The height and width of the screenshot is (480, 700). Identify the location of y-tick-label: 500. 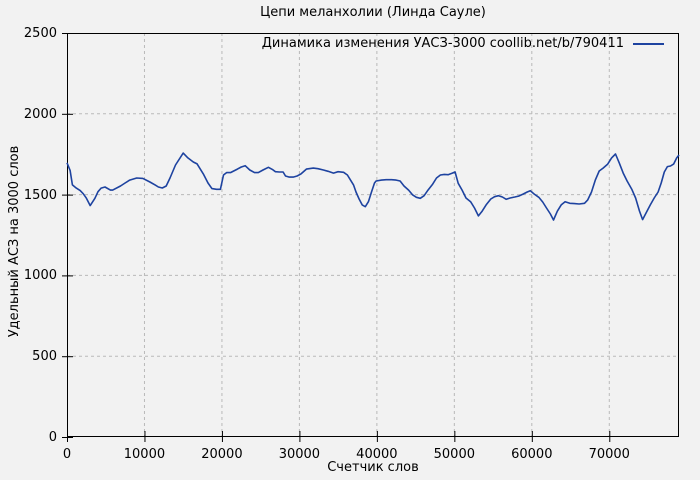
(44, 357).